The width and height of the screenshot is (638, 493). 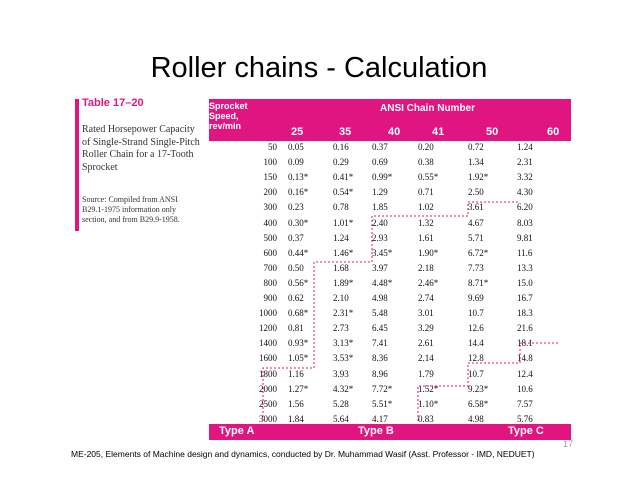 I want to click on hp-cell: 1.24, so click(x=525, y=147).